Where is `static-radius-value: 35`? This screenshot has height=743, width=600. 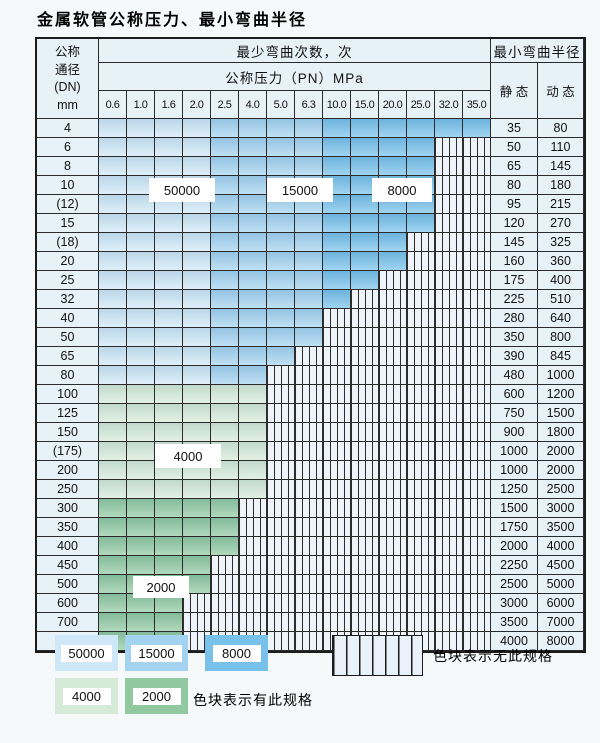
static-radius-value: 35 is located at coordinates (514, 128).